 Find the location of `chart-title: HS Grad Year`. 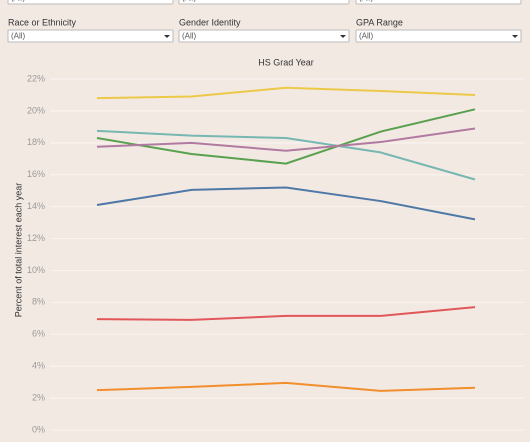

chart-title: HS Grad Year is located at coordinates (286, 62).